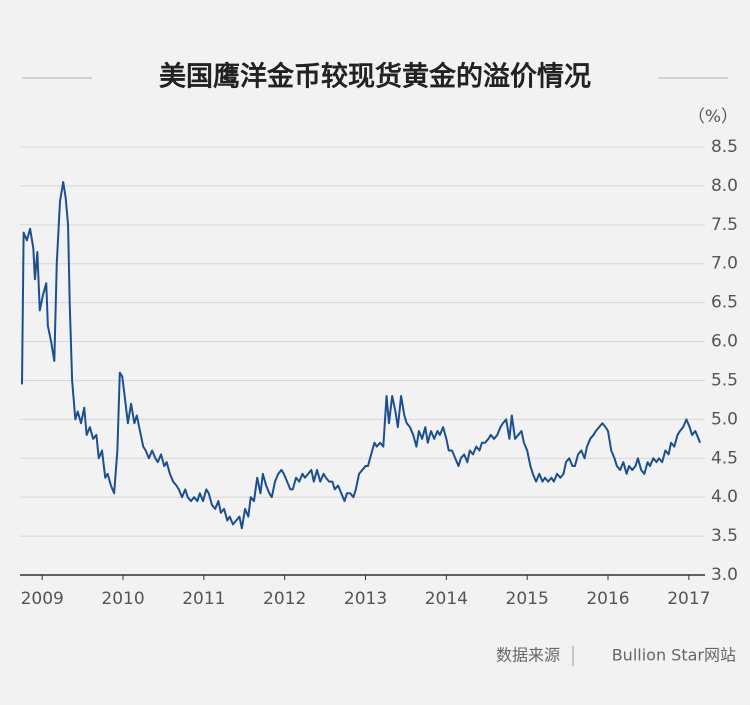  Describe the element at coordinates (203, 599) in the screenshot. I see `x-tick-label: 2011` at that location.